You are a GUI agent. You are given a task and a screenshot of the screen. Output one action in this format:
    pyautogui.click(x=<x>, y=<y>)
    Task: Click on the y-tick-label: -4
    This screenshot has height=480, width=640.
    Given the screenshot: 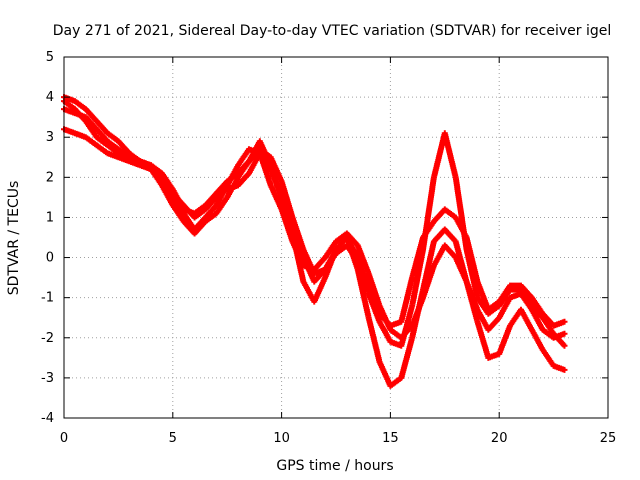 What is the action you would take?
    pyautogui.click(x=47, y=418)
    